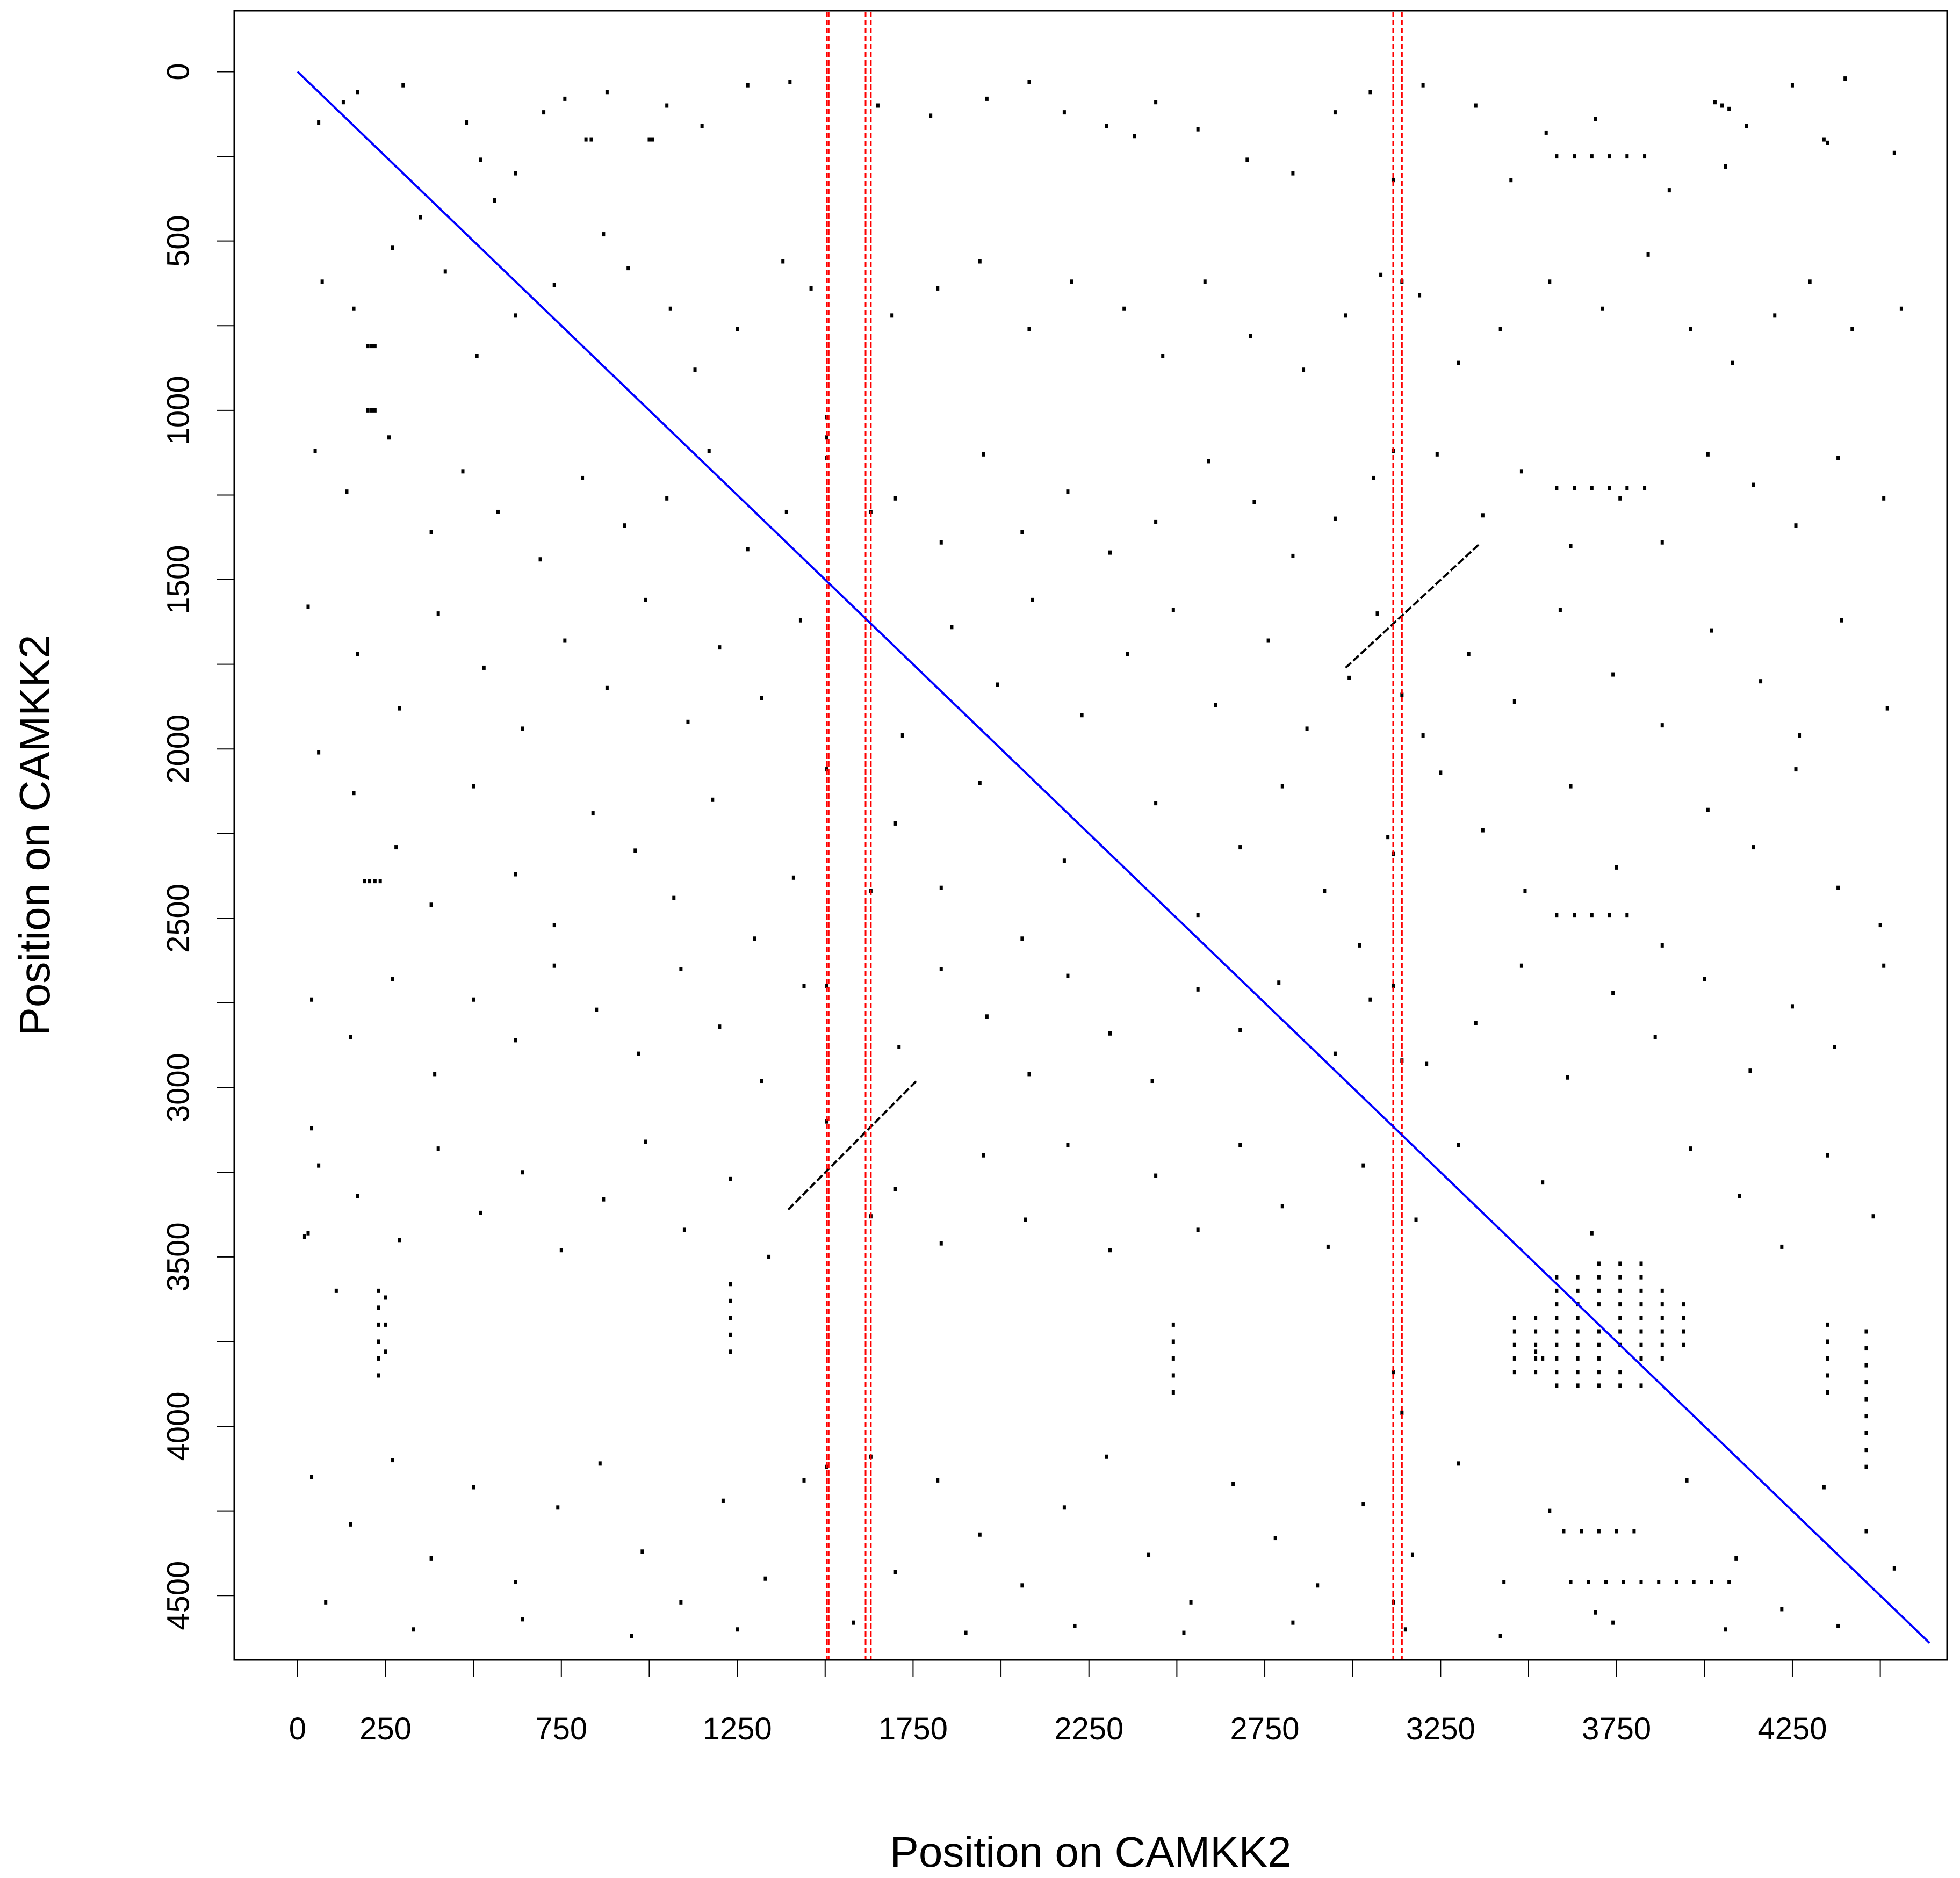 Image resolution: width=1960 pixels, height=1878 pixels. What do you see at coordinates (1616, 1728) in the screenshot?
I see `x-tick-label: 3750` at bounding box center [1616, 1728].